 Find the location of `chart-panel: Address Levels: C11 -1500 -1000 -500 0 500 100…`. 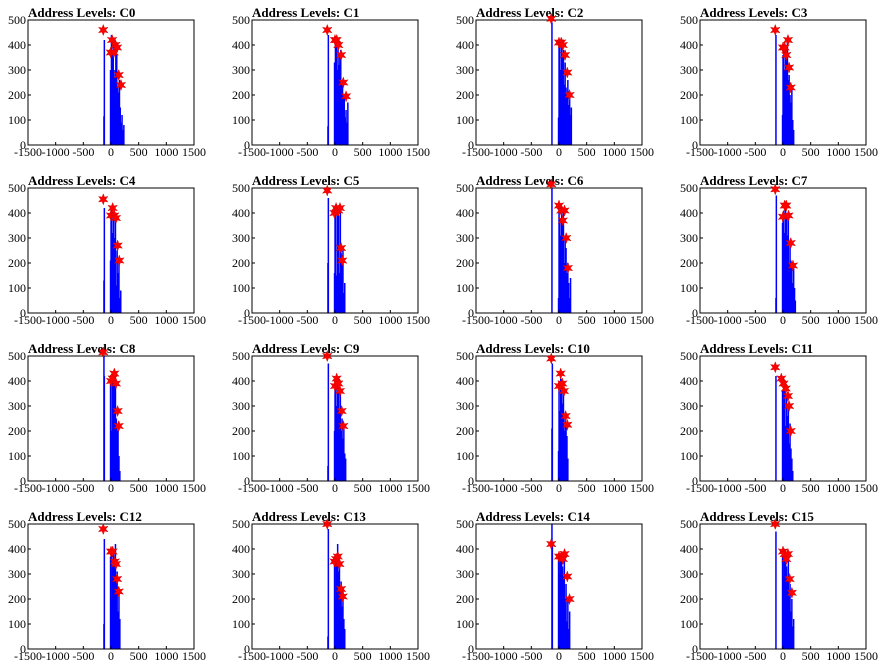

chart-panel: Address Levels: C11 -1500 -1000 -500 0 500 100… is located at coordinates (784, 420).